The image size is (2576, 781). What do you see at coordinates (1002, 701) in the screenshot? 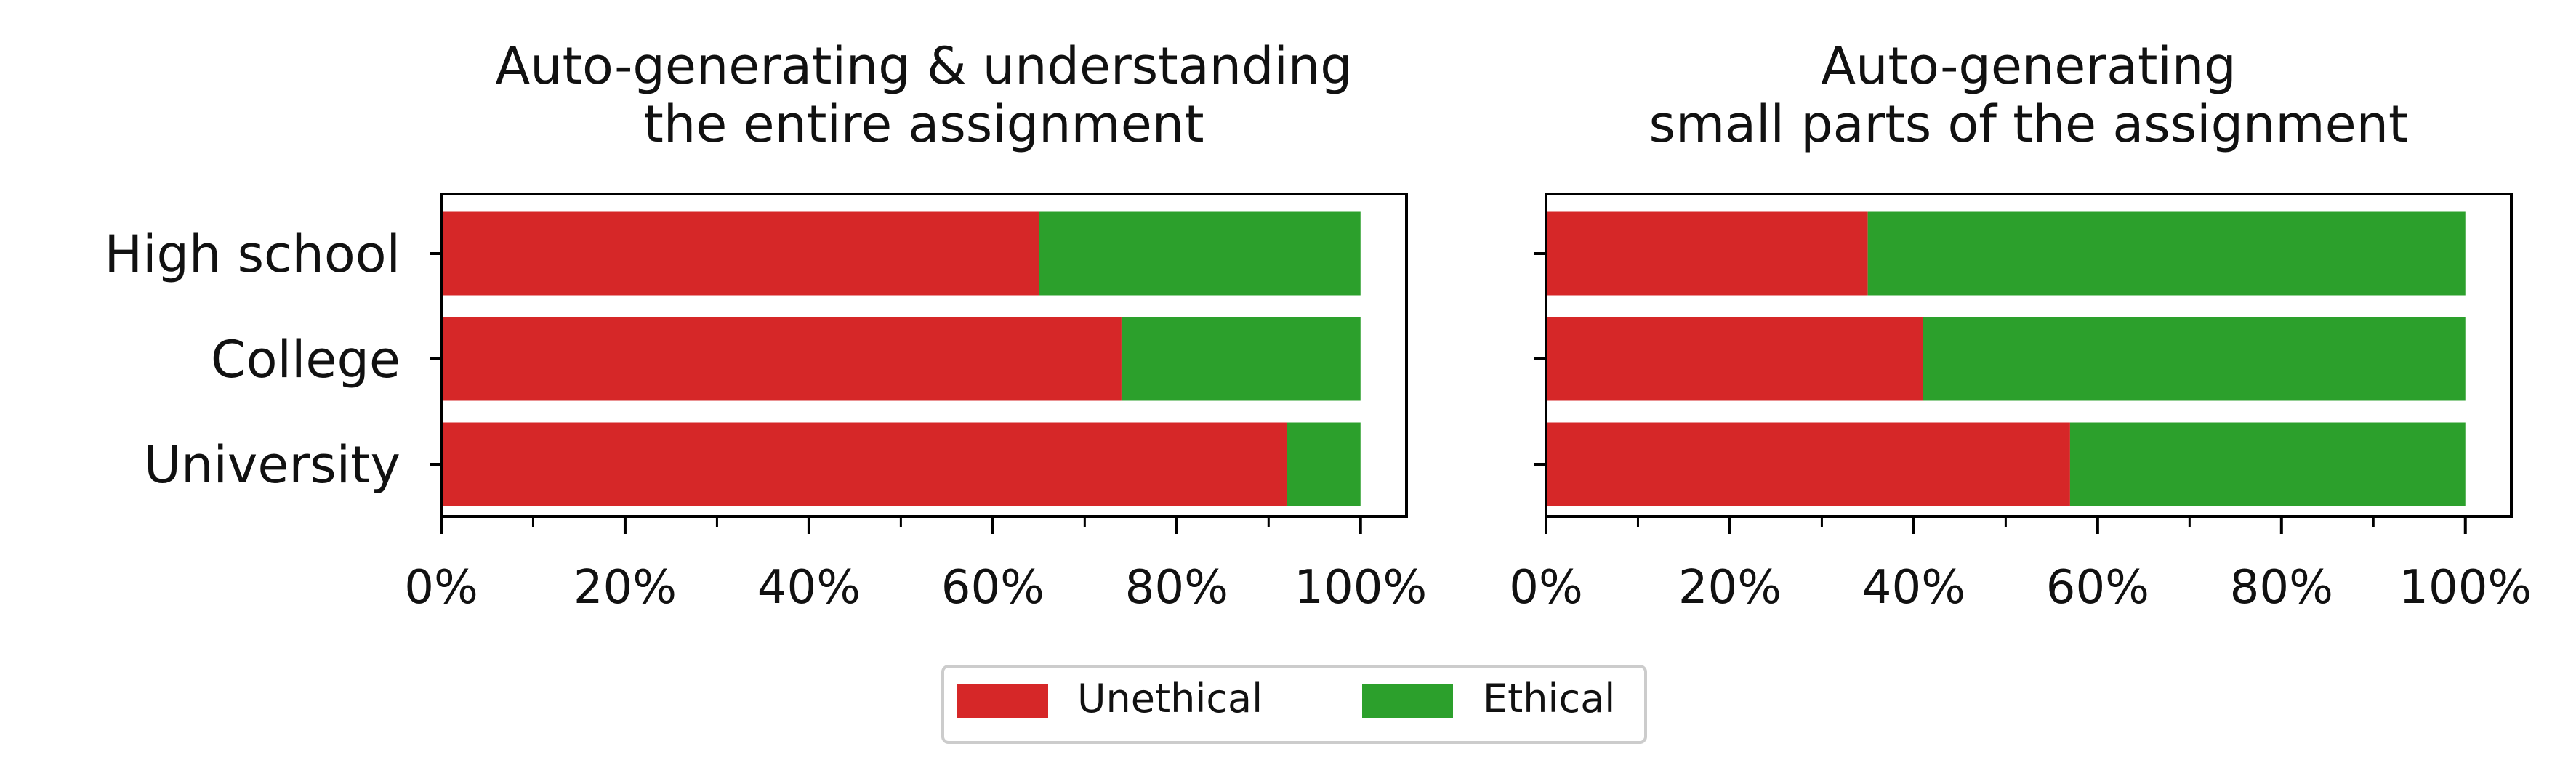
I see `legend-swatch-unethical` at bounding box center [1002, 701].